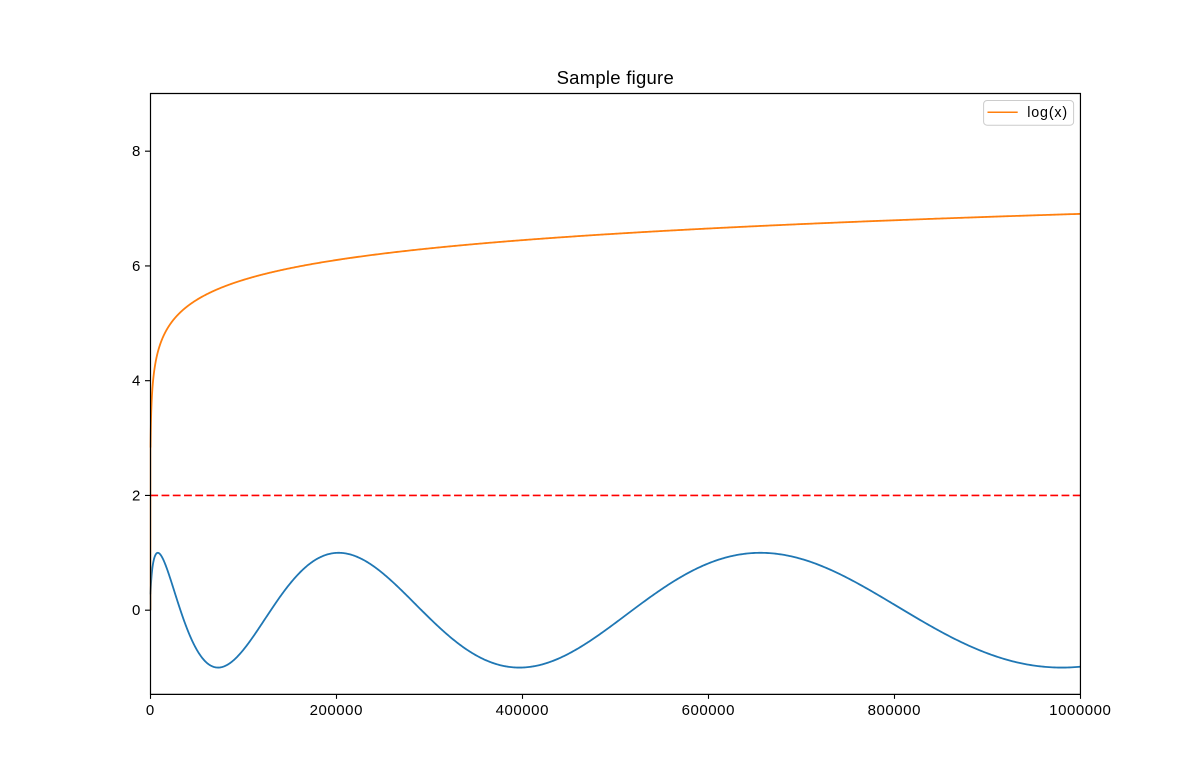  What do you see at coordinates (615, 77) in the screenshot?
I see `svg-text: Sample figure` at bounding box center [615, 77].